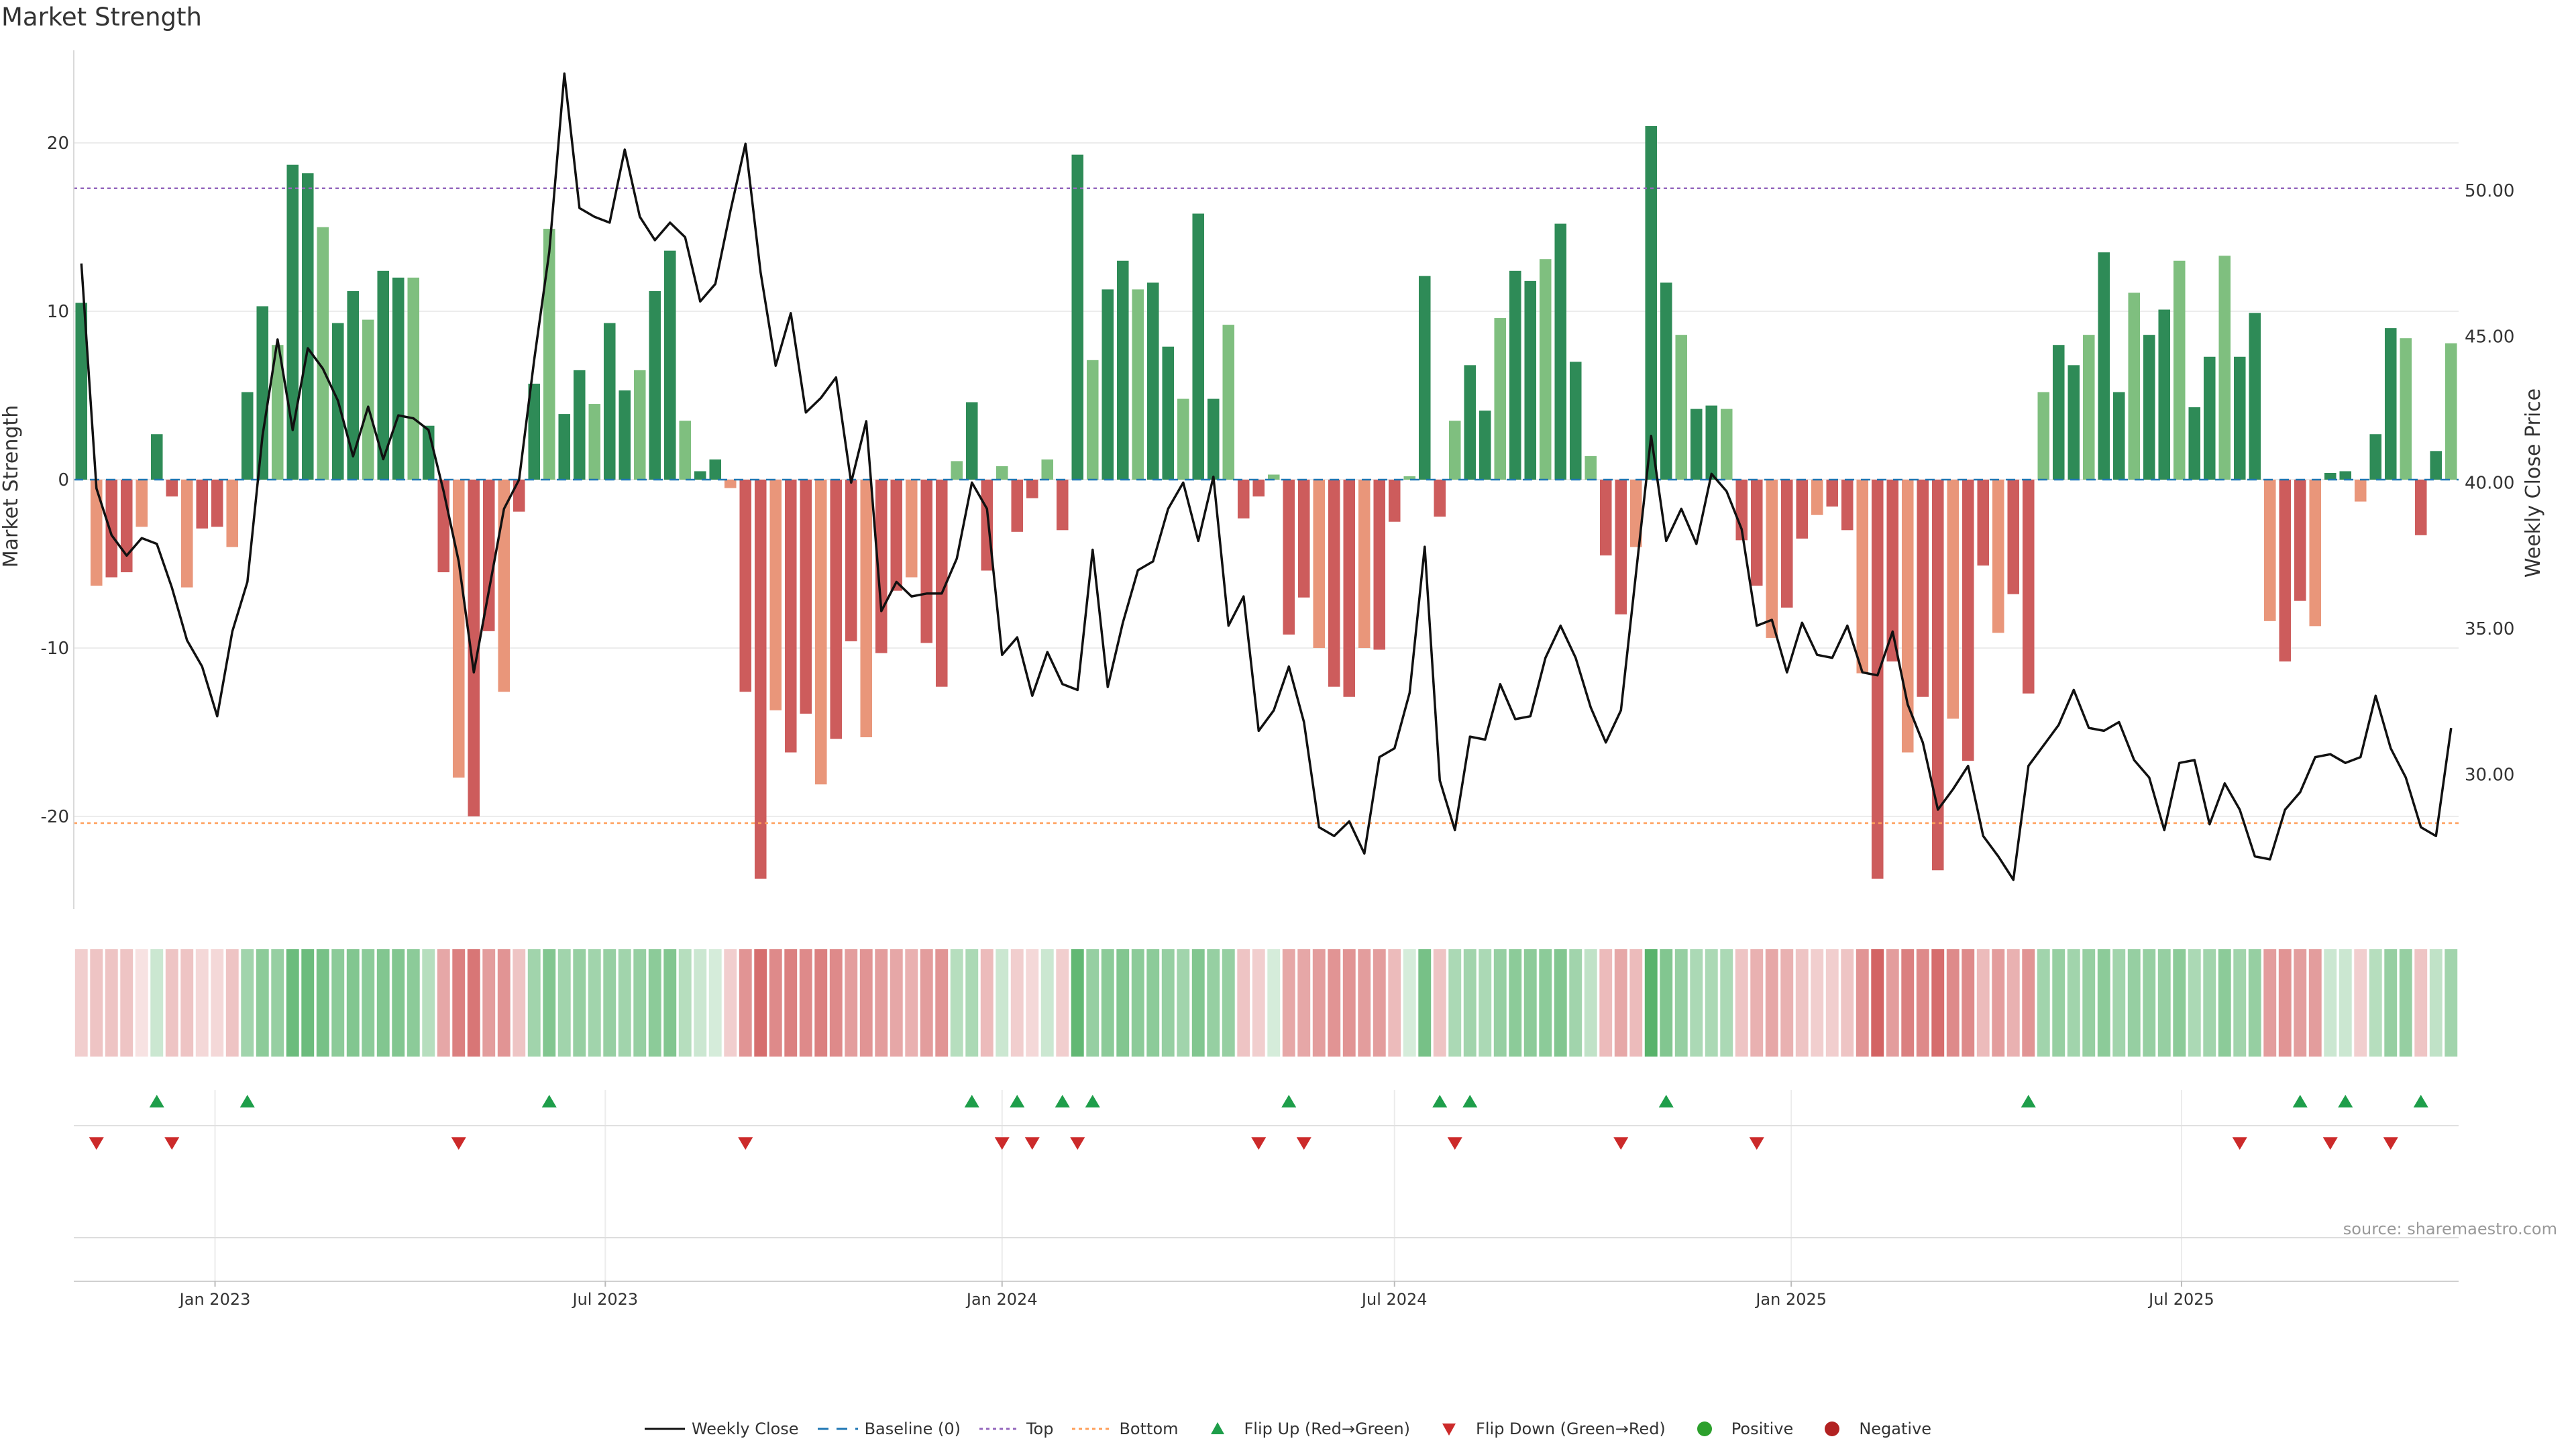 This screenshot has width=2576, height=1449. What do you see at coordinates (1704, 1428) in the screenshot?
I see `legend-swatch-positive` at bounding box center [1704, 1428].